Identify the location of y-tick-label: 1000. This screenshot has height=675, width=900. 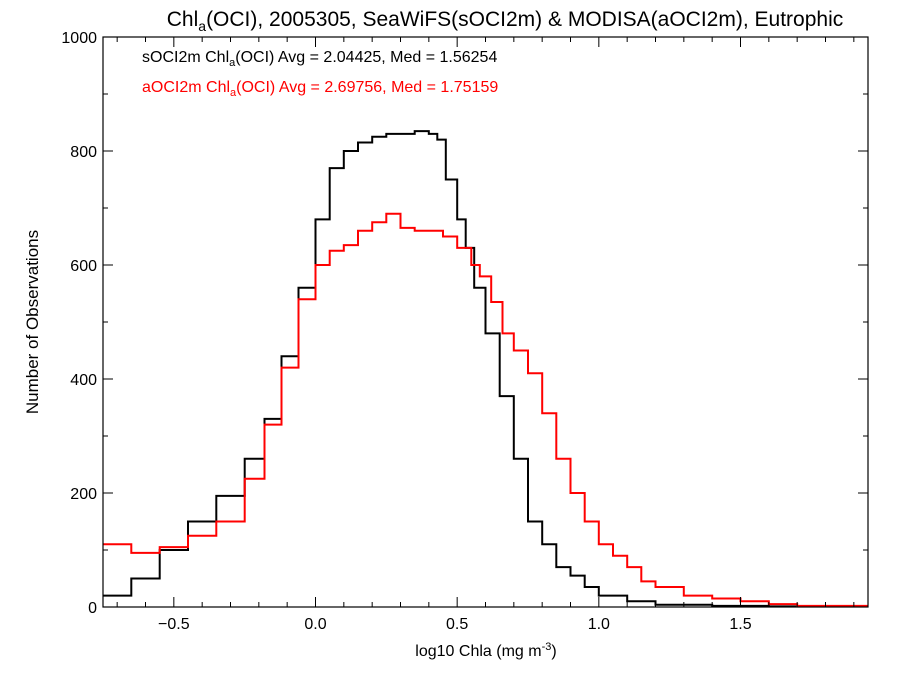
(79, 38).